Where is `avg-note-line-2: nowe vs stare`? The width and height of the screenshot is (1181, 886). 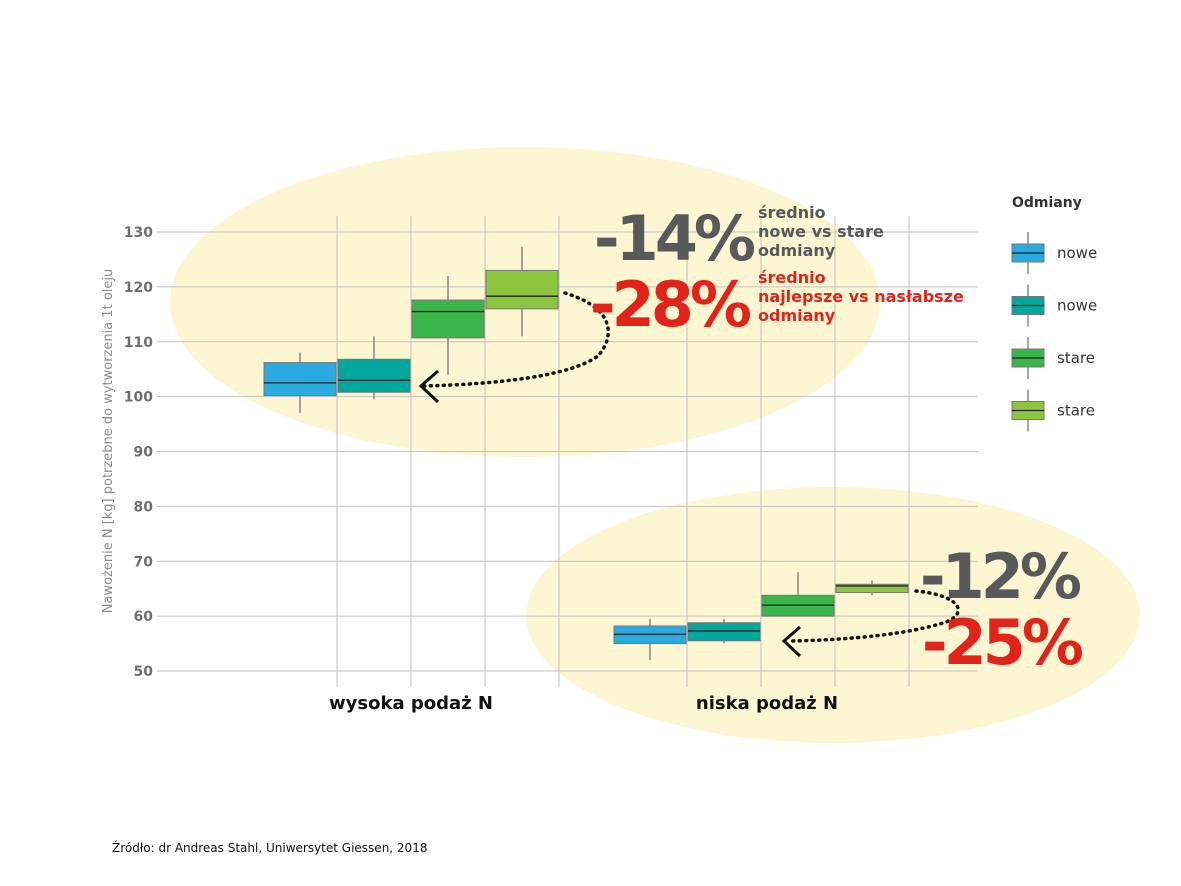 avg-note-line-2: nowe vs stare is located at coordinates (821, 231).